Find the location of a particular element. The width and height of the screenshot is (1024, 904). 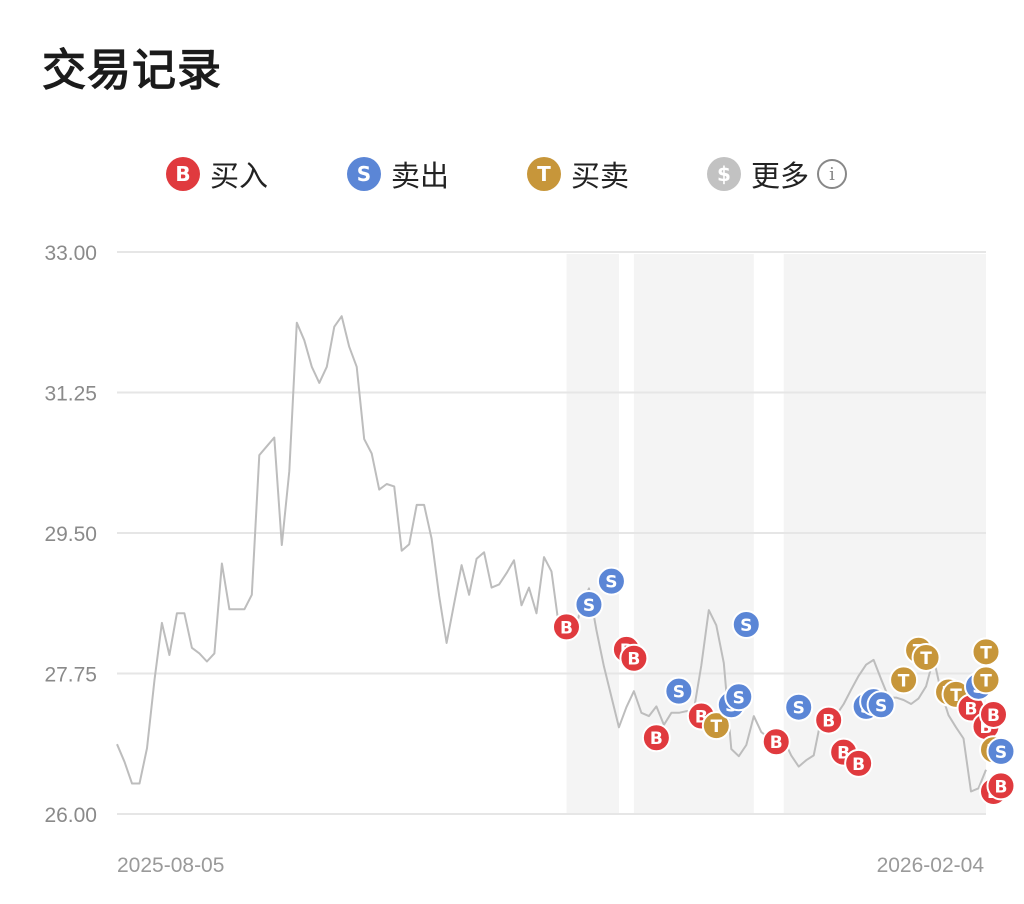

legend-buy: B 买入 is located at coordinates (217, 174).